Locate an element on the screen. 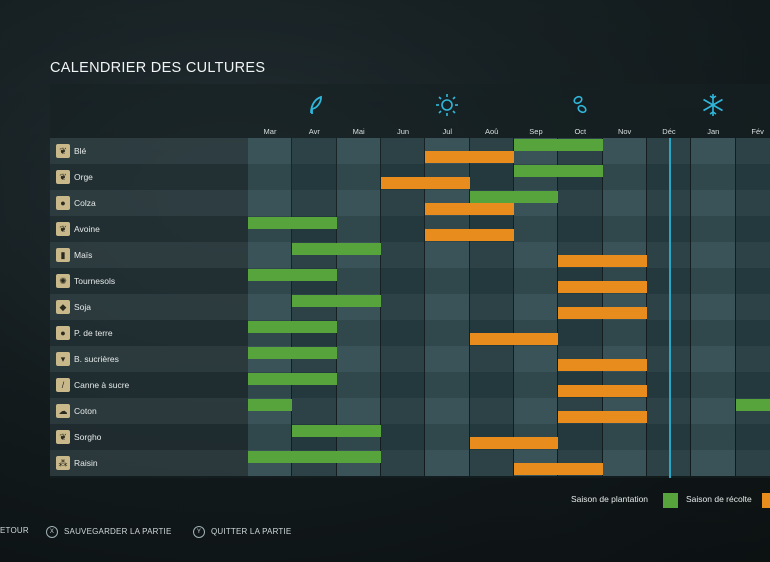  crop-row-label: ❦ Avoine is located at coordinates (149, 229).